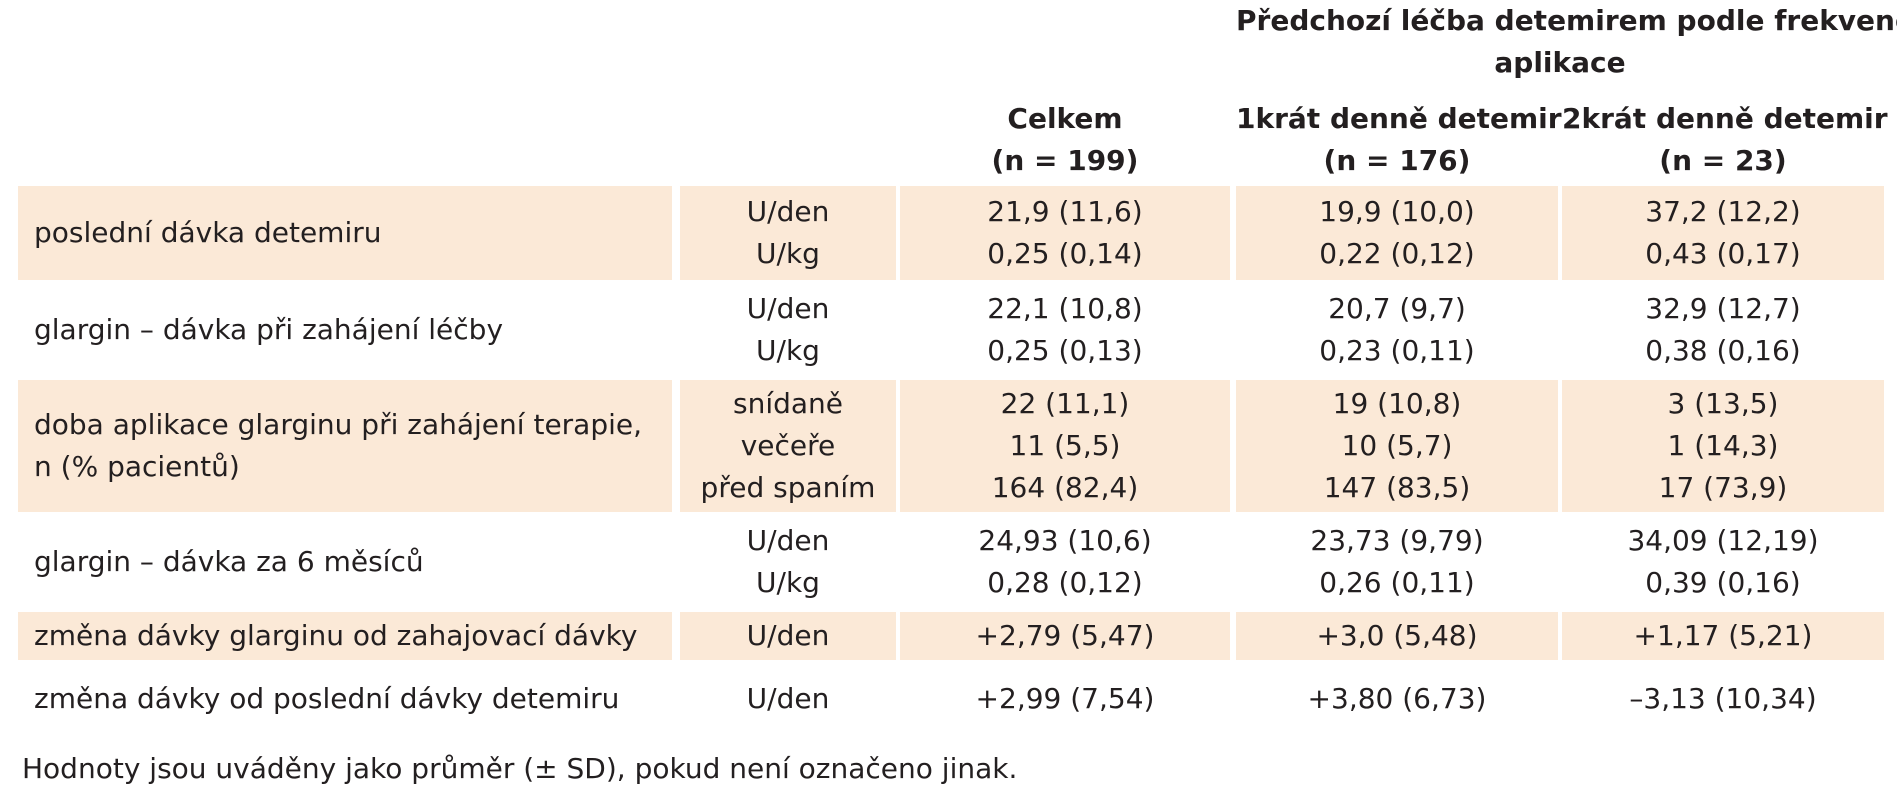 This screenshot has height=800, width=1897. I want to click on row-label-cell: poslední dávka detemiru, so click(345, 233).